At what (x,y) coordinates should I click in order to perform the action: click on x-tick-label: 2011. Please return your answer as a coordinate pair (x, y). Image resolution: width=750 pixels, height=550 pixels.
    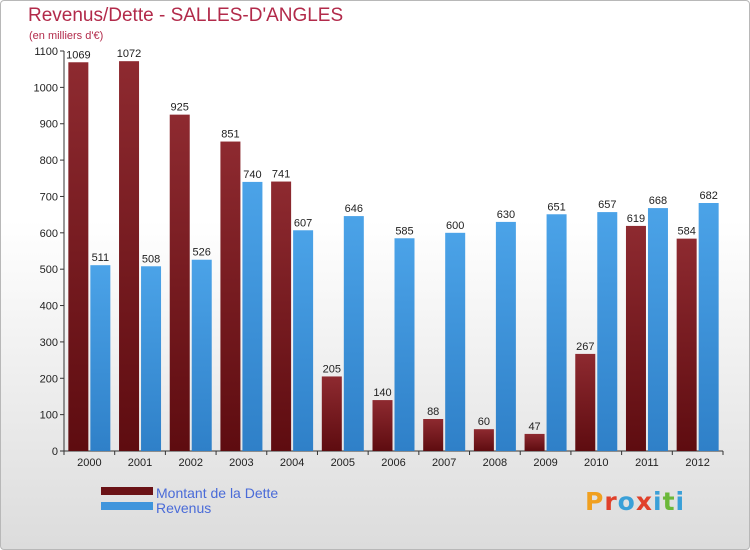
    Looking at the image, I should click on (647, 463).